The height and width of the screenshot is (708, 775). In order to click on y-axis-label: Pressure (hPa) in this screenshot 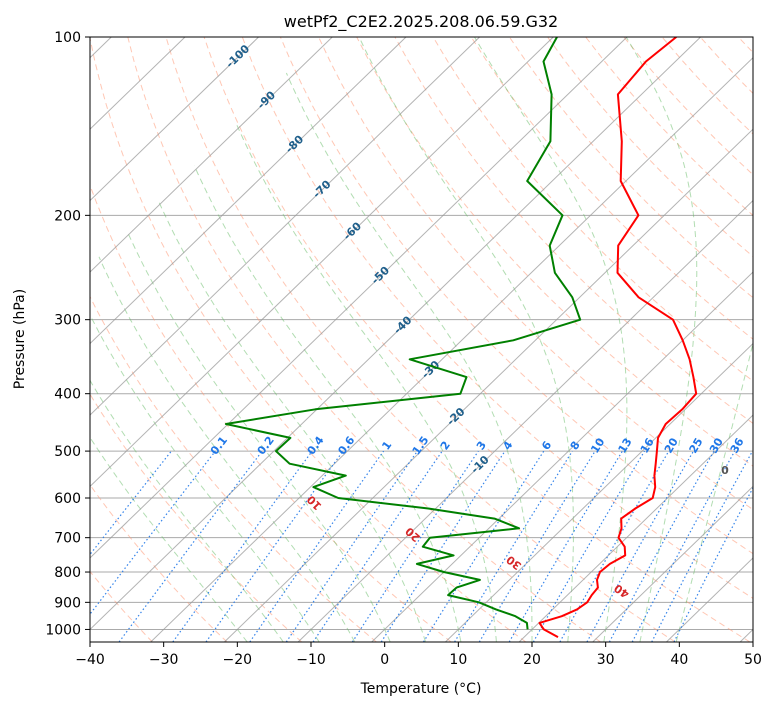, I will do `click(20, 339)`.